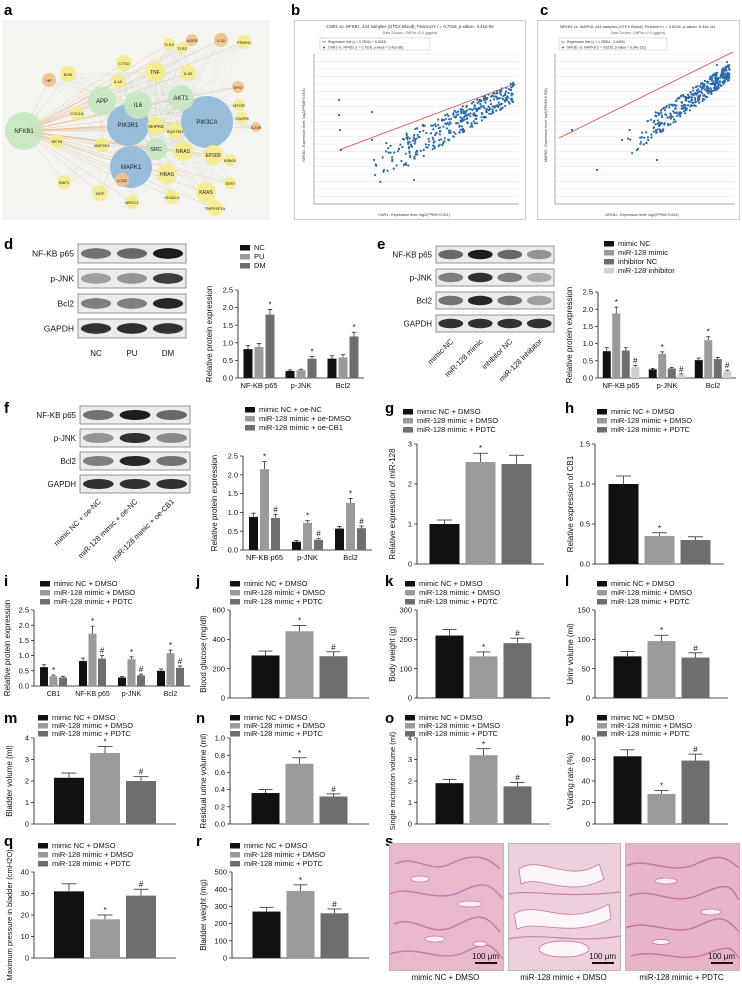  What do you see at coordinates (410, 738) in the screenshot?
I see `chart-o-tick-label: 4` at bounding box center [410, 738].